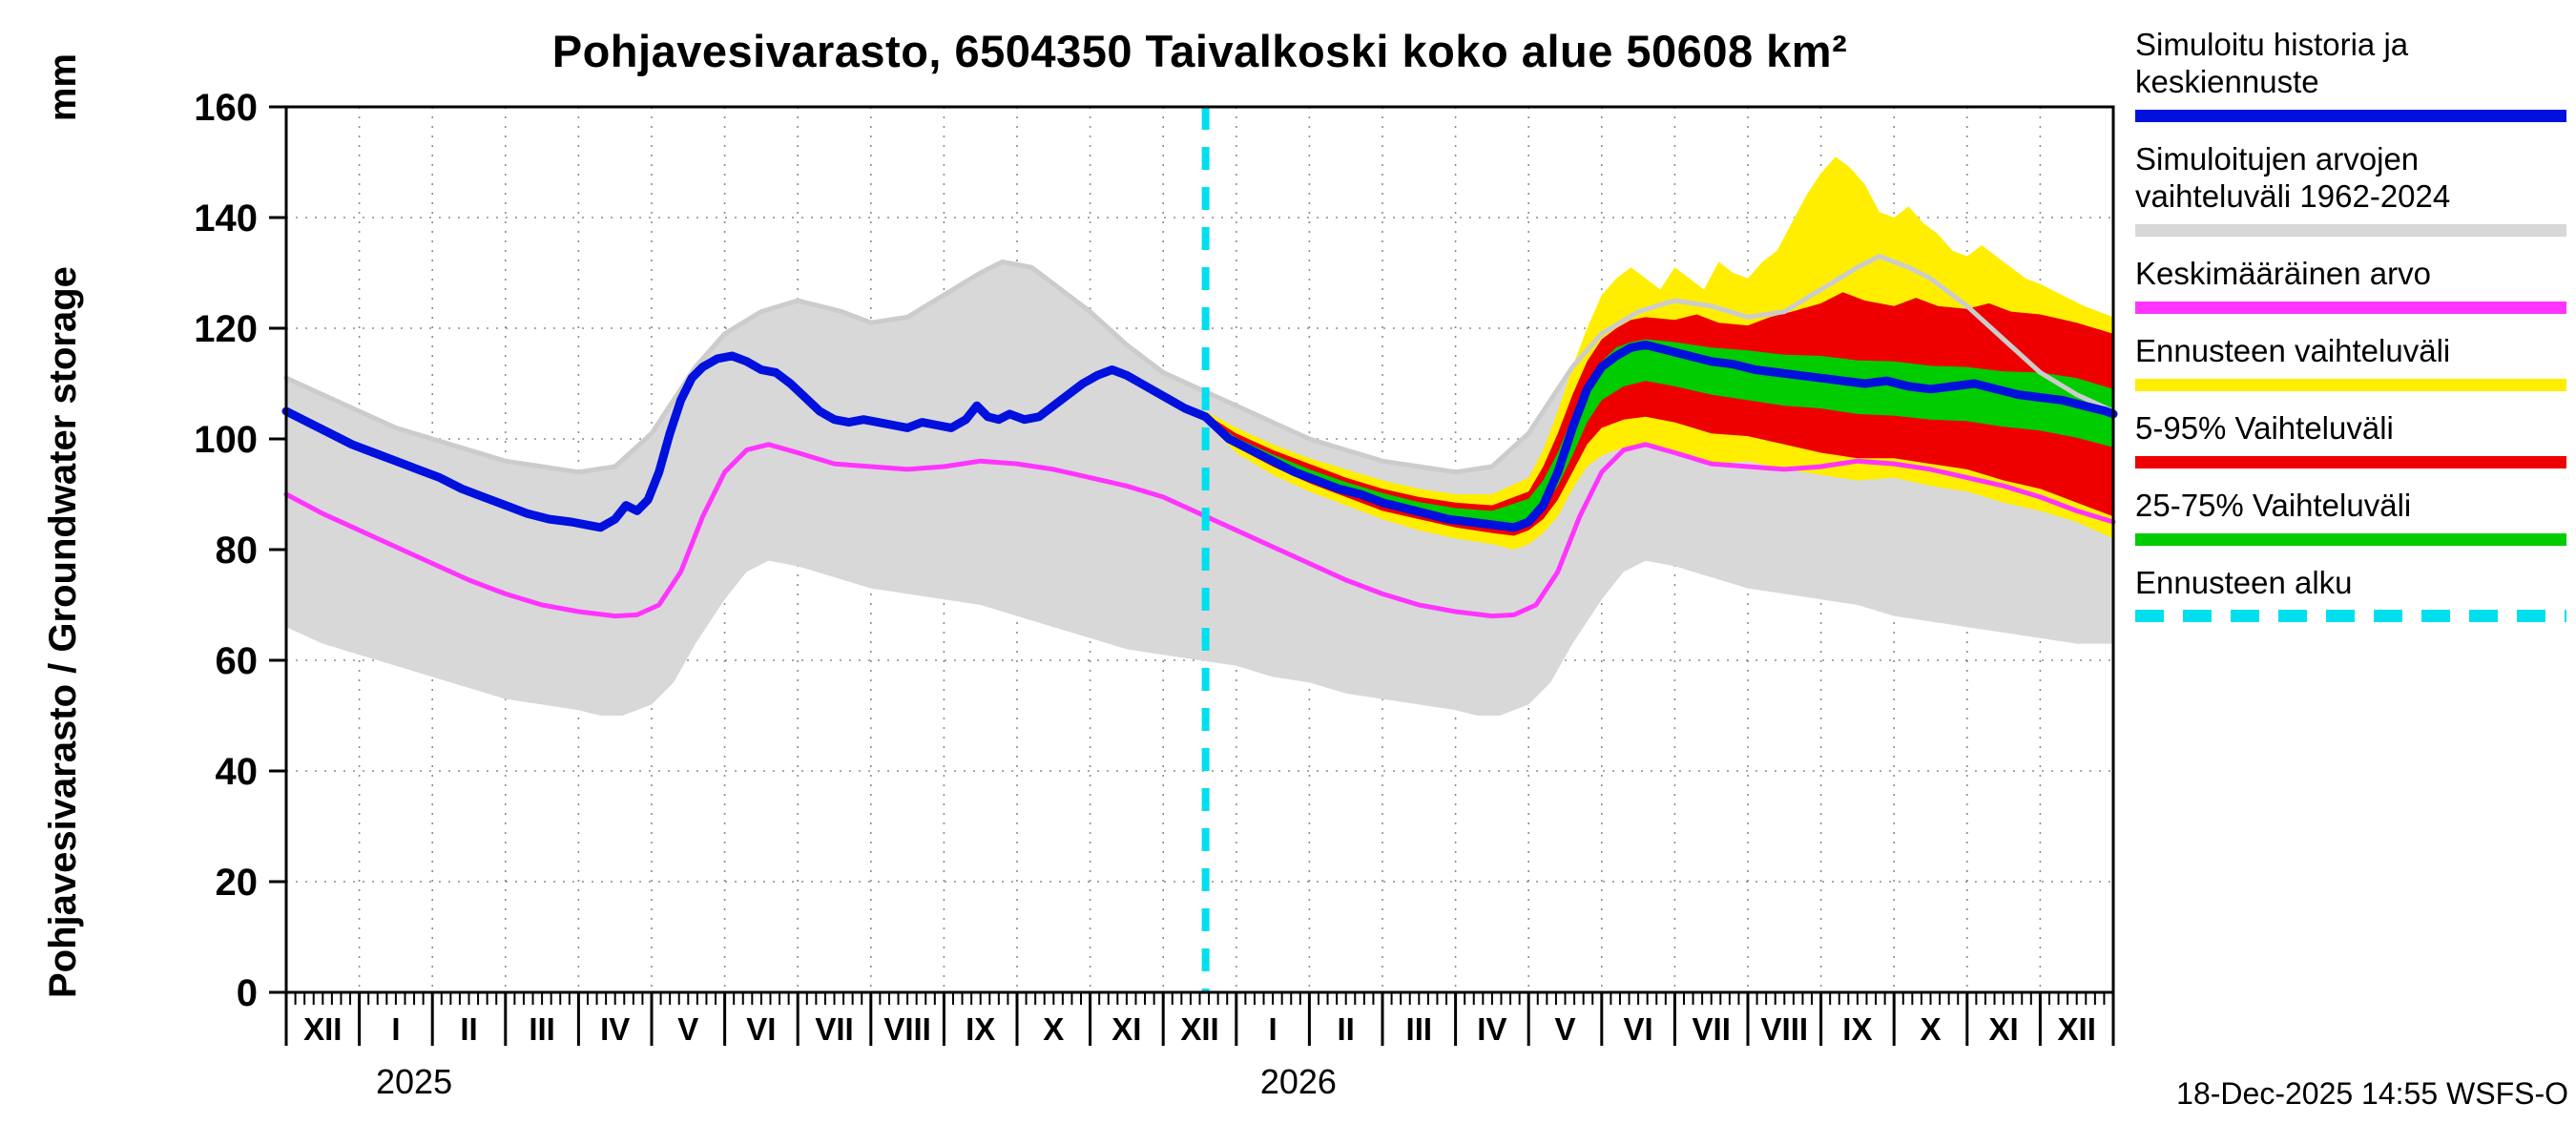 The image size is (2576, 1145). What do you see at coordinates (2350, 461) in the screenshot?
I see `legend-swatch-red-band` at bounding box center [2350, 461].